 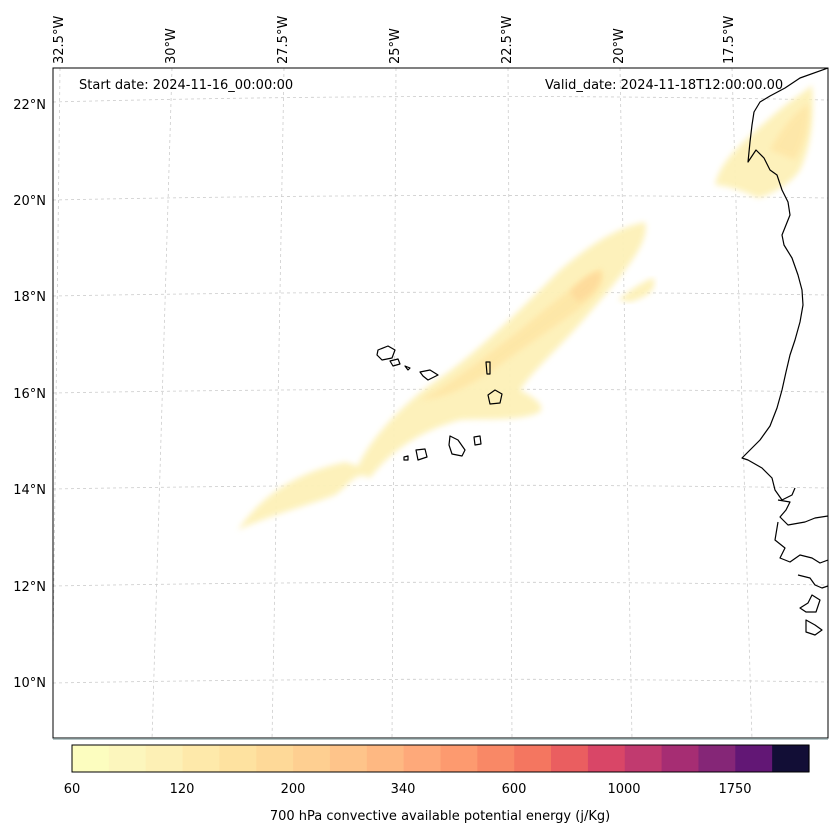 I want to click on lon-label: 30°W, so click(x=171, y=46).